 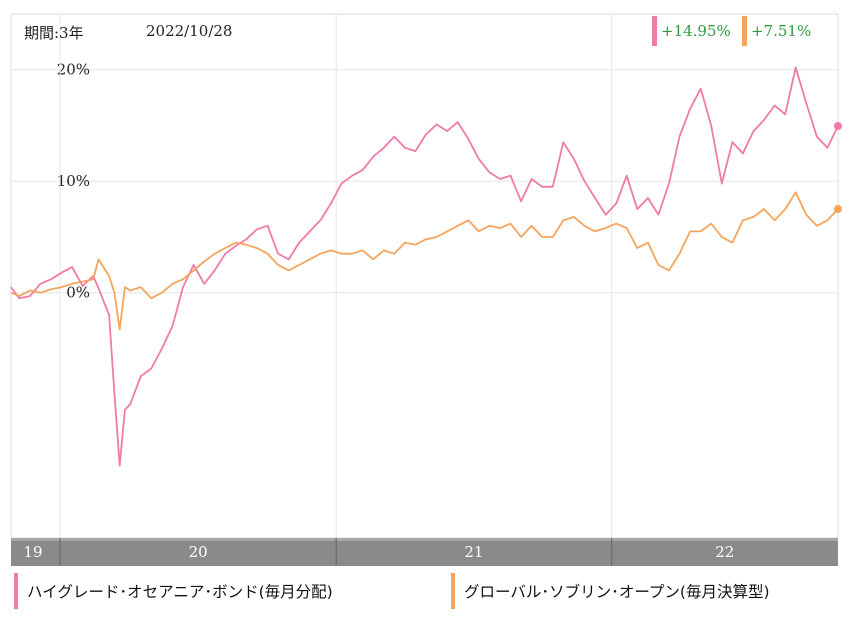 What do you see at coordinates (16, 591) in the screenshot?
I see `legend-swatch-pink` at bounding box center [16, 591].